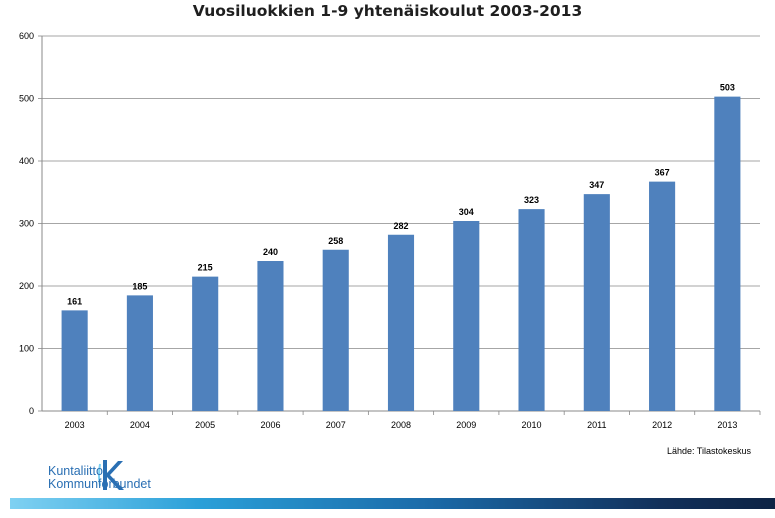  What do you see at coordinates (596, 425) in the screenshot?
I see `x-tick-label: 2011` at bounding box center [596, 425].